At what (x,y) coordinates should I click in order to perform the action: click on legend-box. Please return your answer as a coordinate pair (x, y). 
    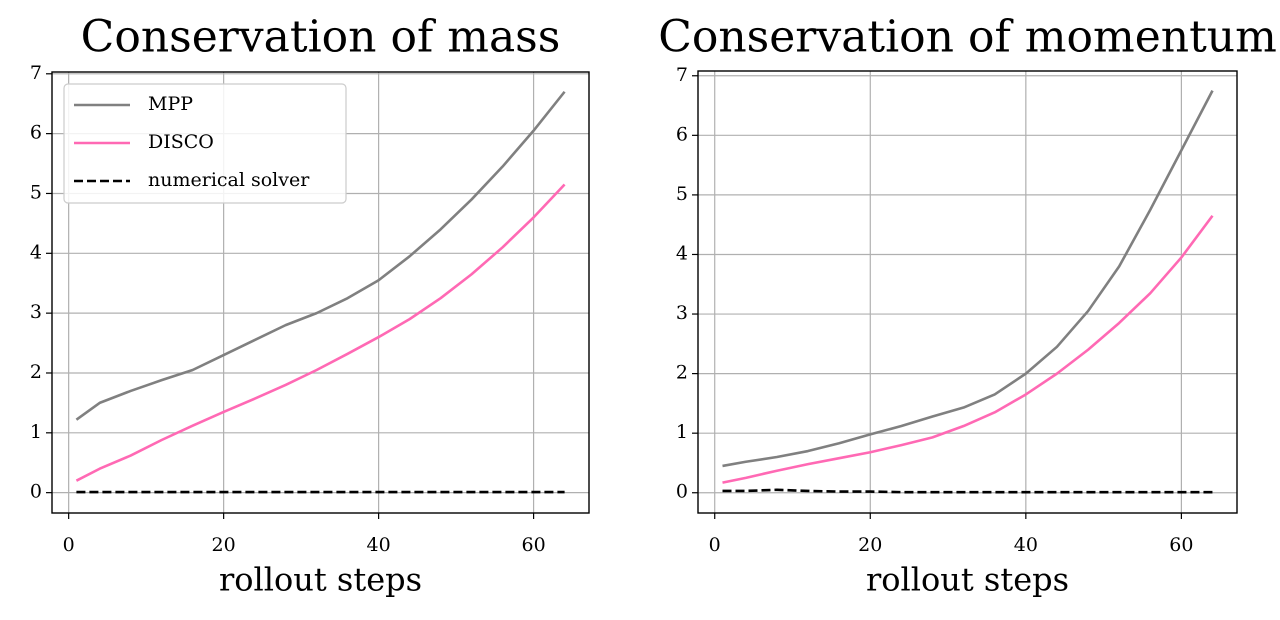
    Looking at the image, I should click on (205, 143).